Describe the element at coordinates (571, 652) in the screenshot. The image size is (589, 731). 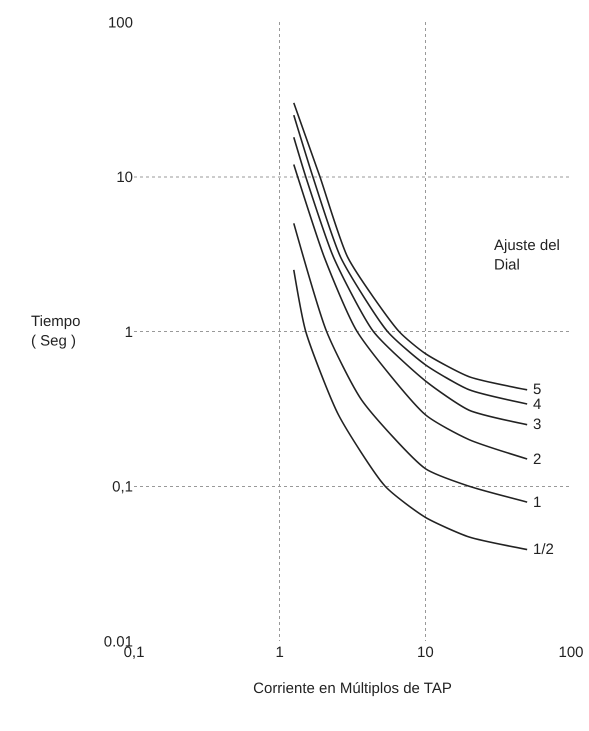
I see `x-tick-label: 100` at that location.